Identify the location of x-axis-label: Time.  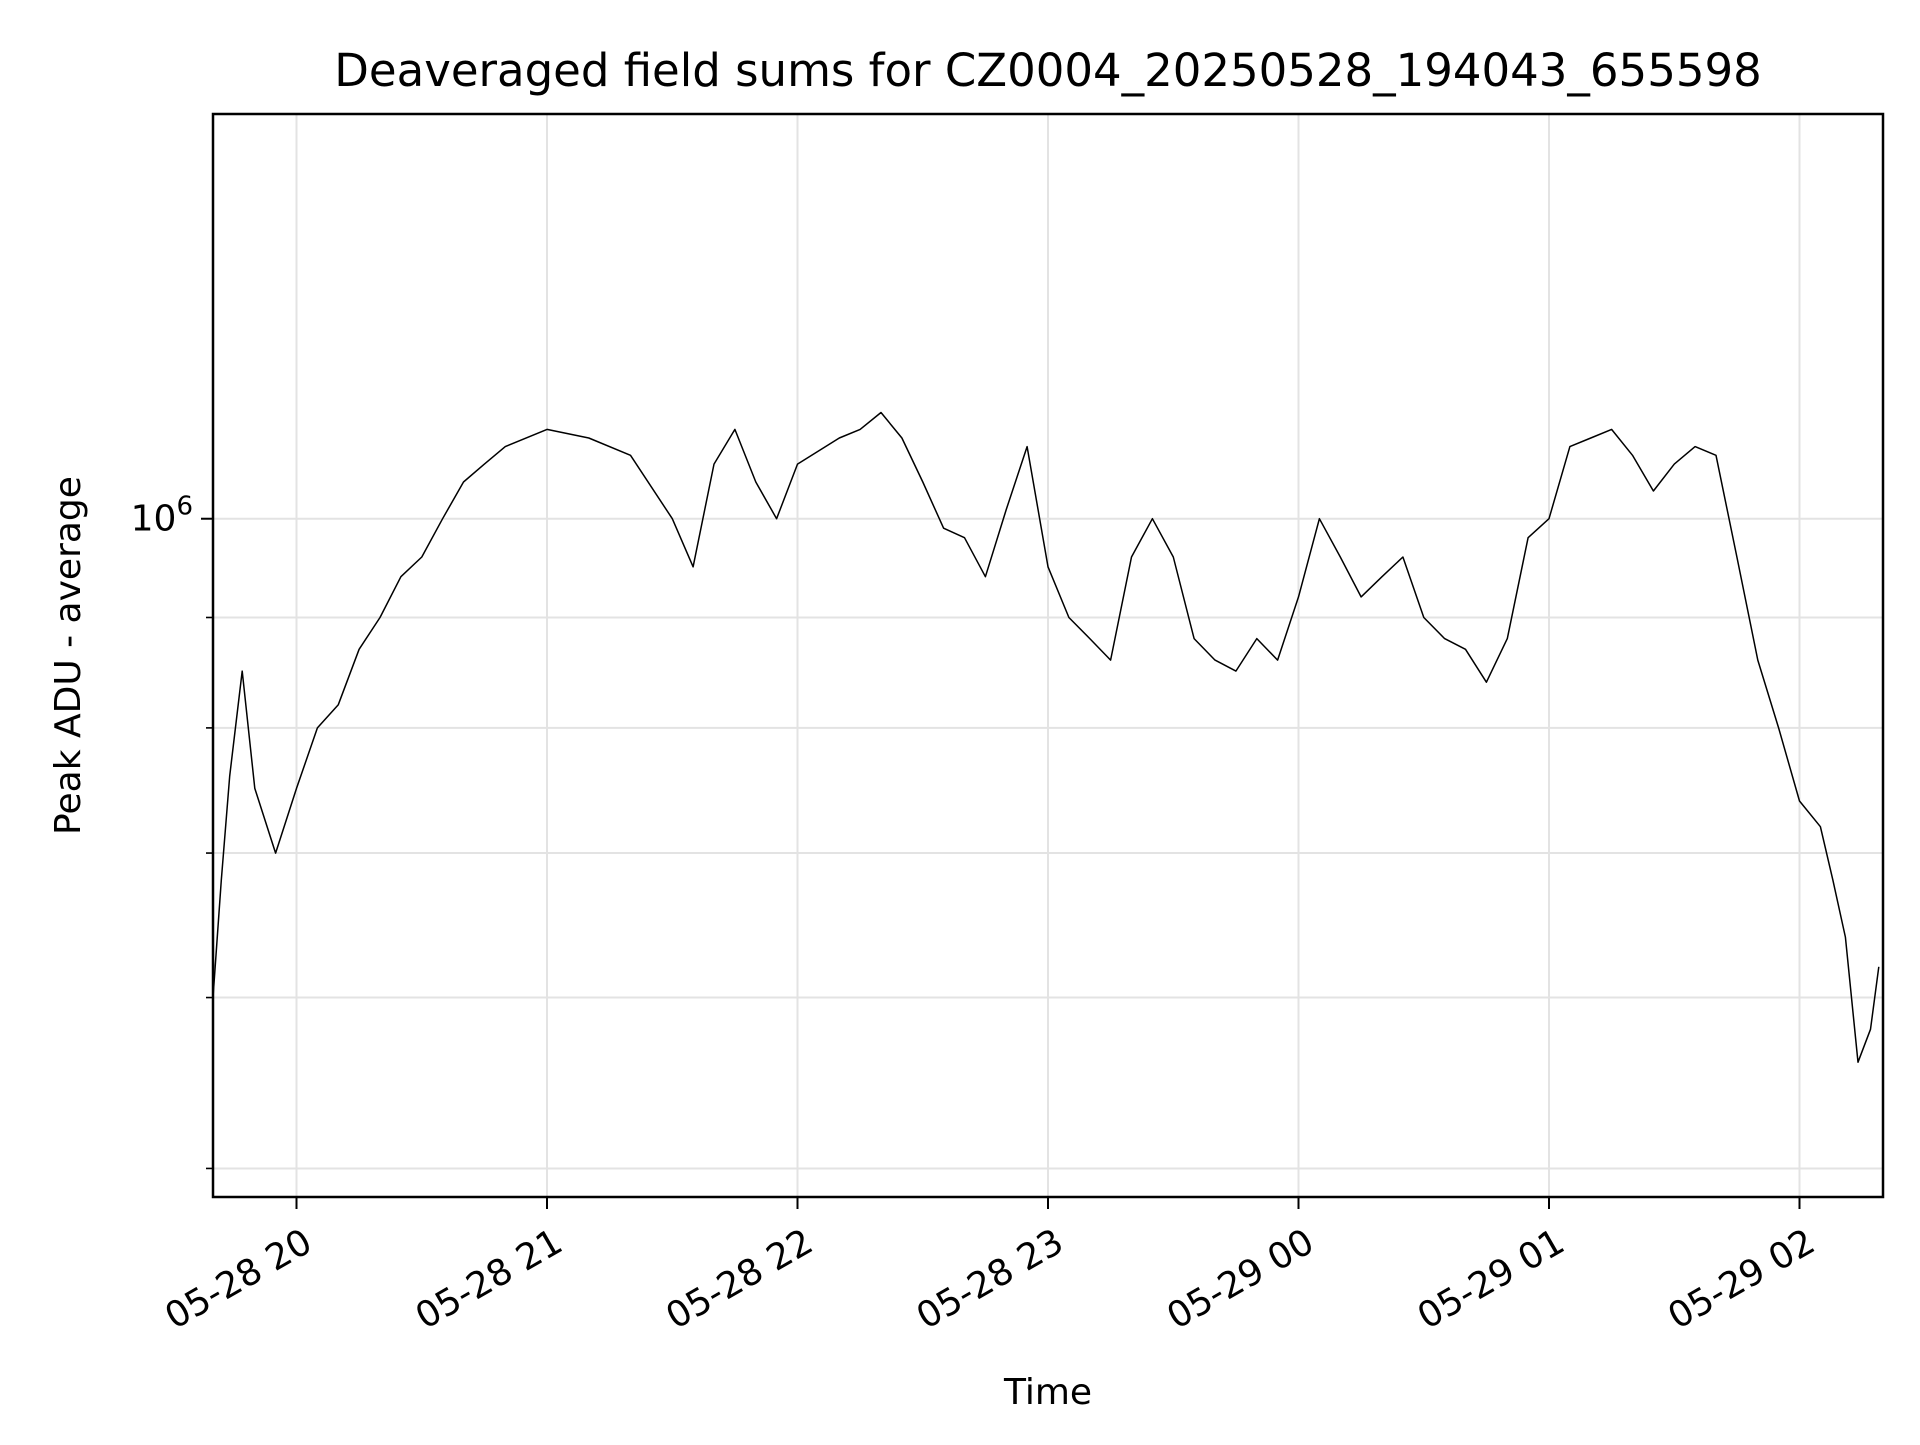
(1047, 1392).